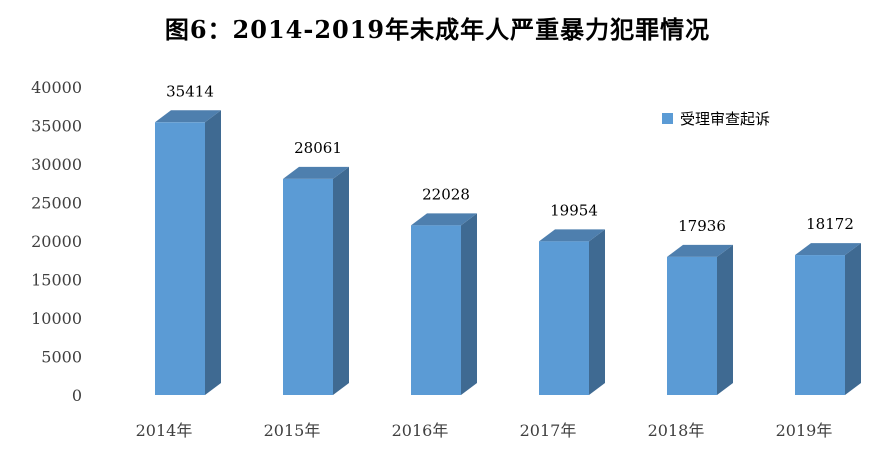 This screenshot has width=875, height=476. Describe the element at coordinates (830, 224) in the screenshot. I see `data-label: 18172` at that location.